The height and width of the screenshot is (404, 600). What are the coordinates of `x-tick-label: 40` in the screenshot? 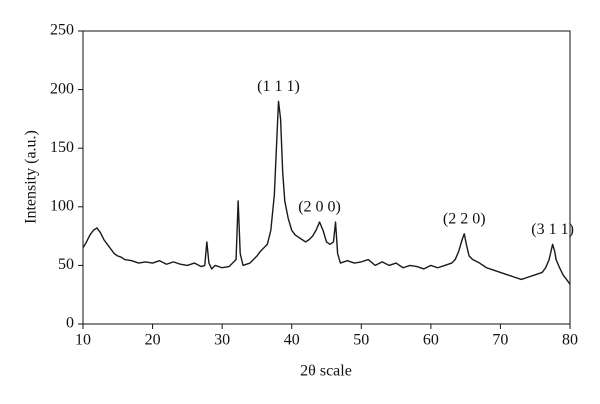 It's located at (292, 340).